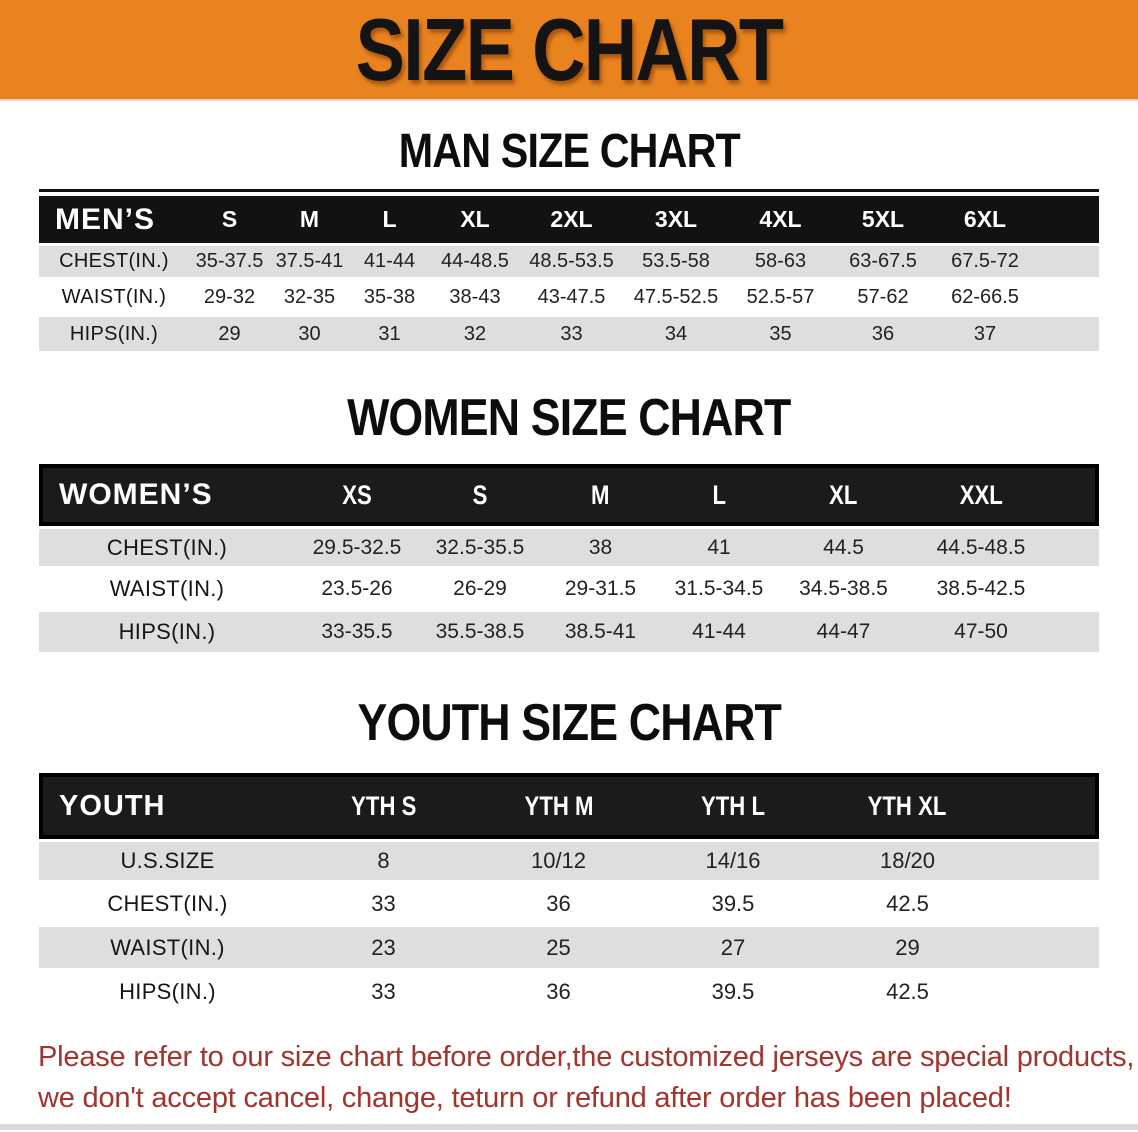 The width and height of the screenshot is (1138, 1132). I want to click on size-column-label: XS, so click(357, 494).